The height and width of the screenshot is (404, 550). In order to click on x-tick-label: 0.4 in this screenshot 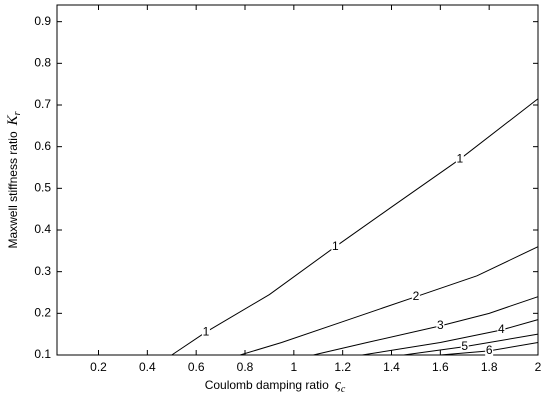, I will do `click(147, 367)`.